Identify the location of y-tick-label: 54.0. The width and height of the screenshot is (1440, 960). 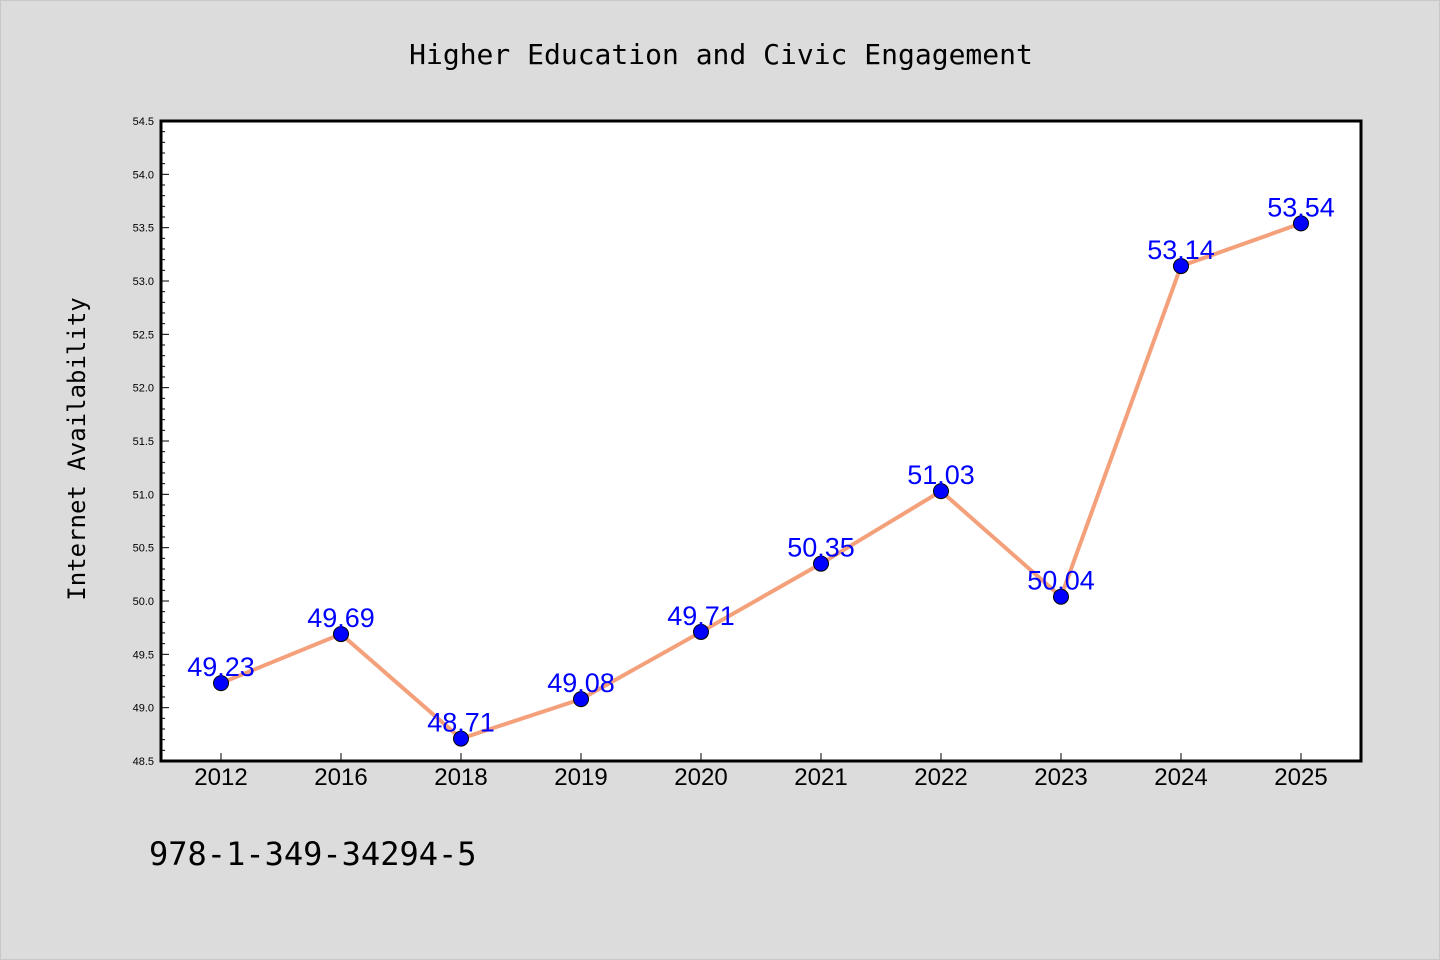
(143, 175).